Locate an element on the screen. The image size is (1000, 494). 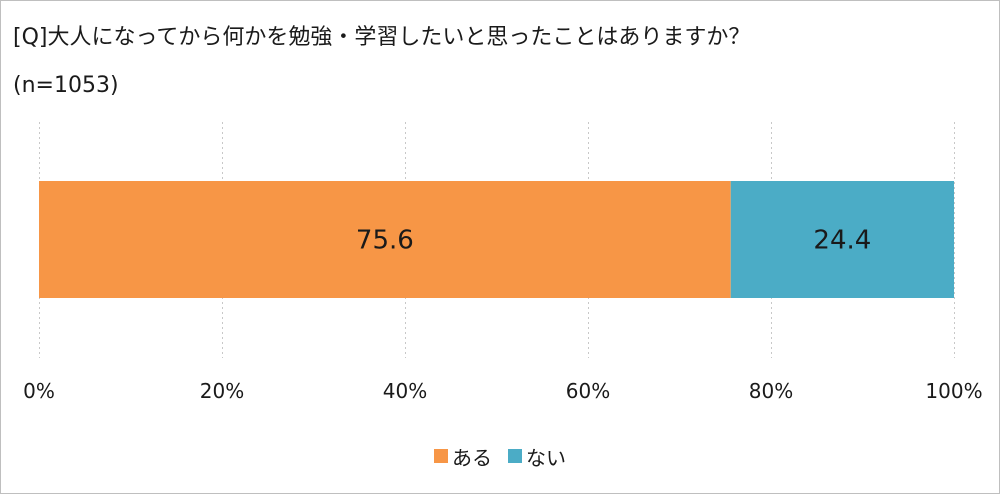
x-tick-label: 80% is located at coordinates (771, 391).